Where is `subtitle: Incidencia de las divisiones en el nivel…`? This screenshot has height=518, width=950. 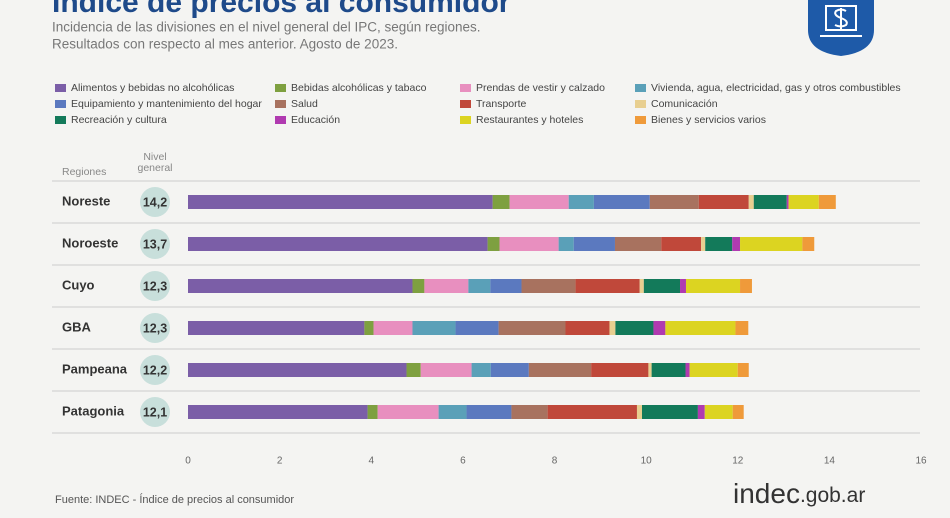 subtitle: Incidencia de las divisiones en el nivel… is located at coordinates (266, 27).